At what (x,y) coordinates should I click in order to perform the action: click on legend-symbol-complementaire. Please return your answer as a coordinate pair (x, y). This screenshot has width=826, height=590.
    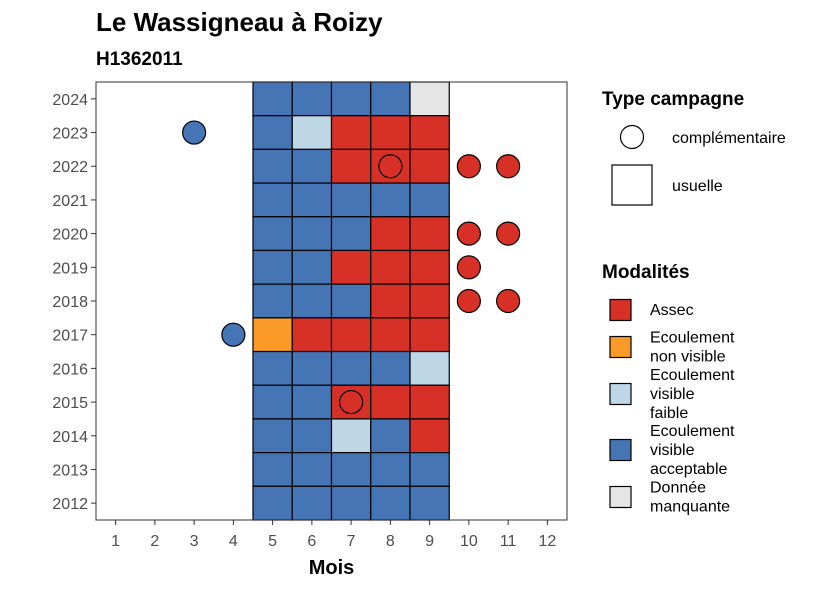
    Looking at the image, I should click on (632, 137).